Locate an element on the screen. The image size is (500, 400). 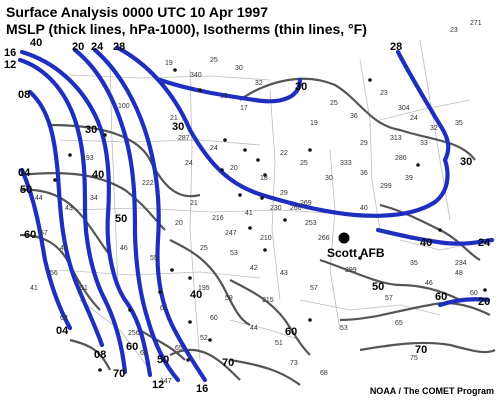
isobar-label: 16 is located at coordinates (202, 389).